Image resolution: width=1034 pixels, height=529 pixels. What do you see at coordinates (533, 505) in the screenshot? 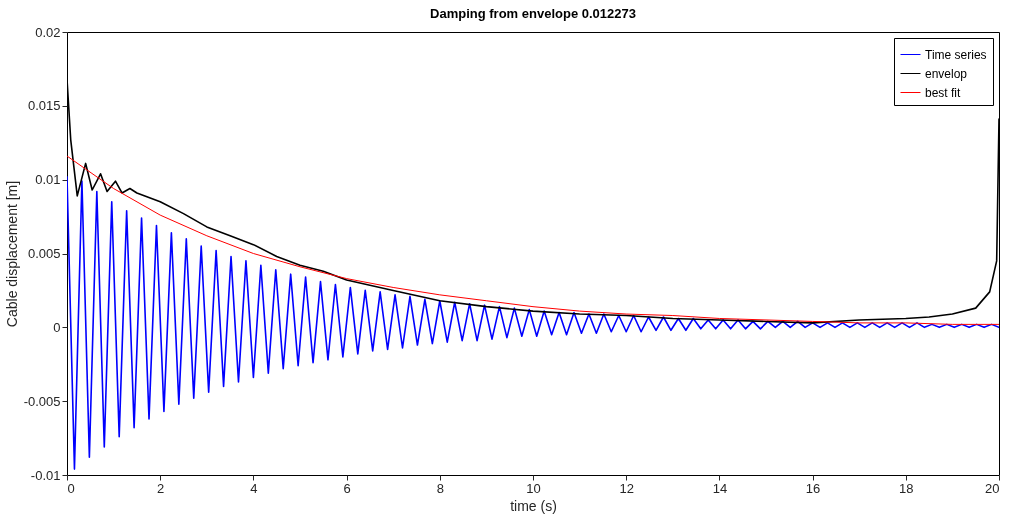
I see `x-axis-title: time (s)` at bounding box center [533, 505].